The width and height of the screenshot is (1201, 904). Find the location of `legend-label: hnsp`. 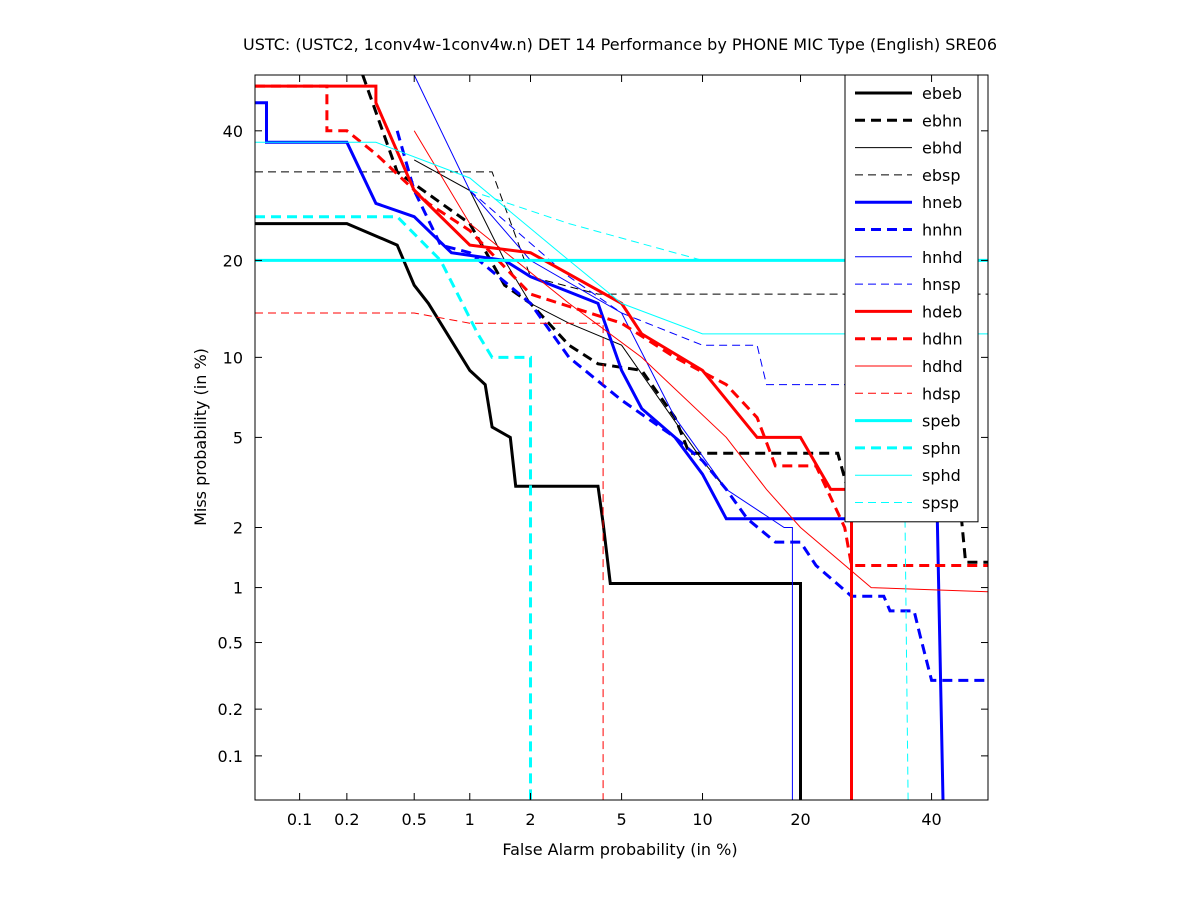

legend-label: hnsp is located at coordinates (941, 284).